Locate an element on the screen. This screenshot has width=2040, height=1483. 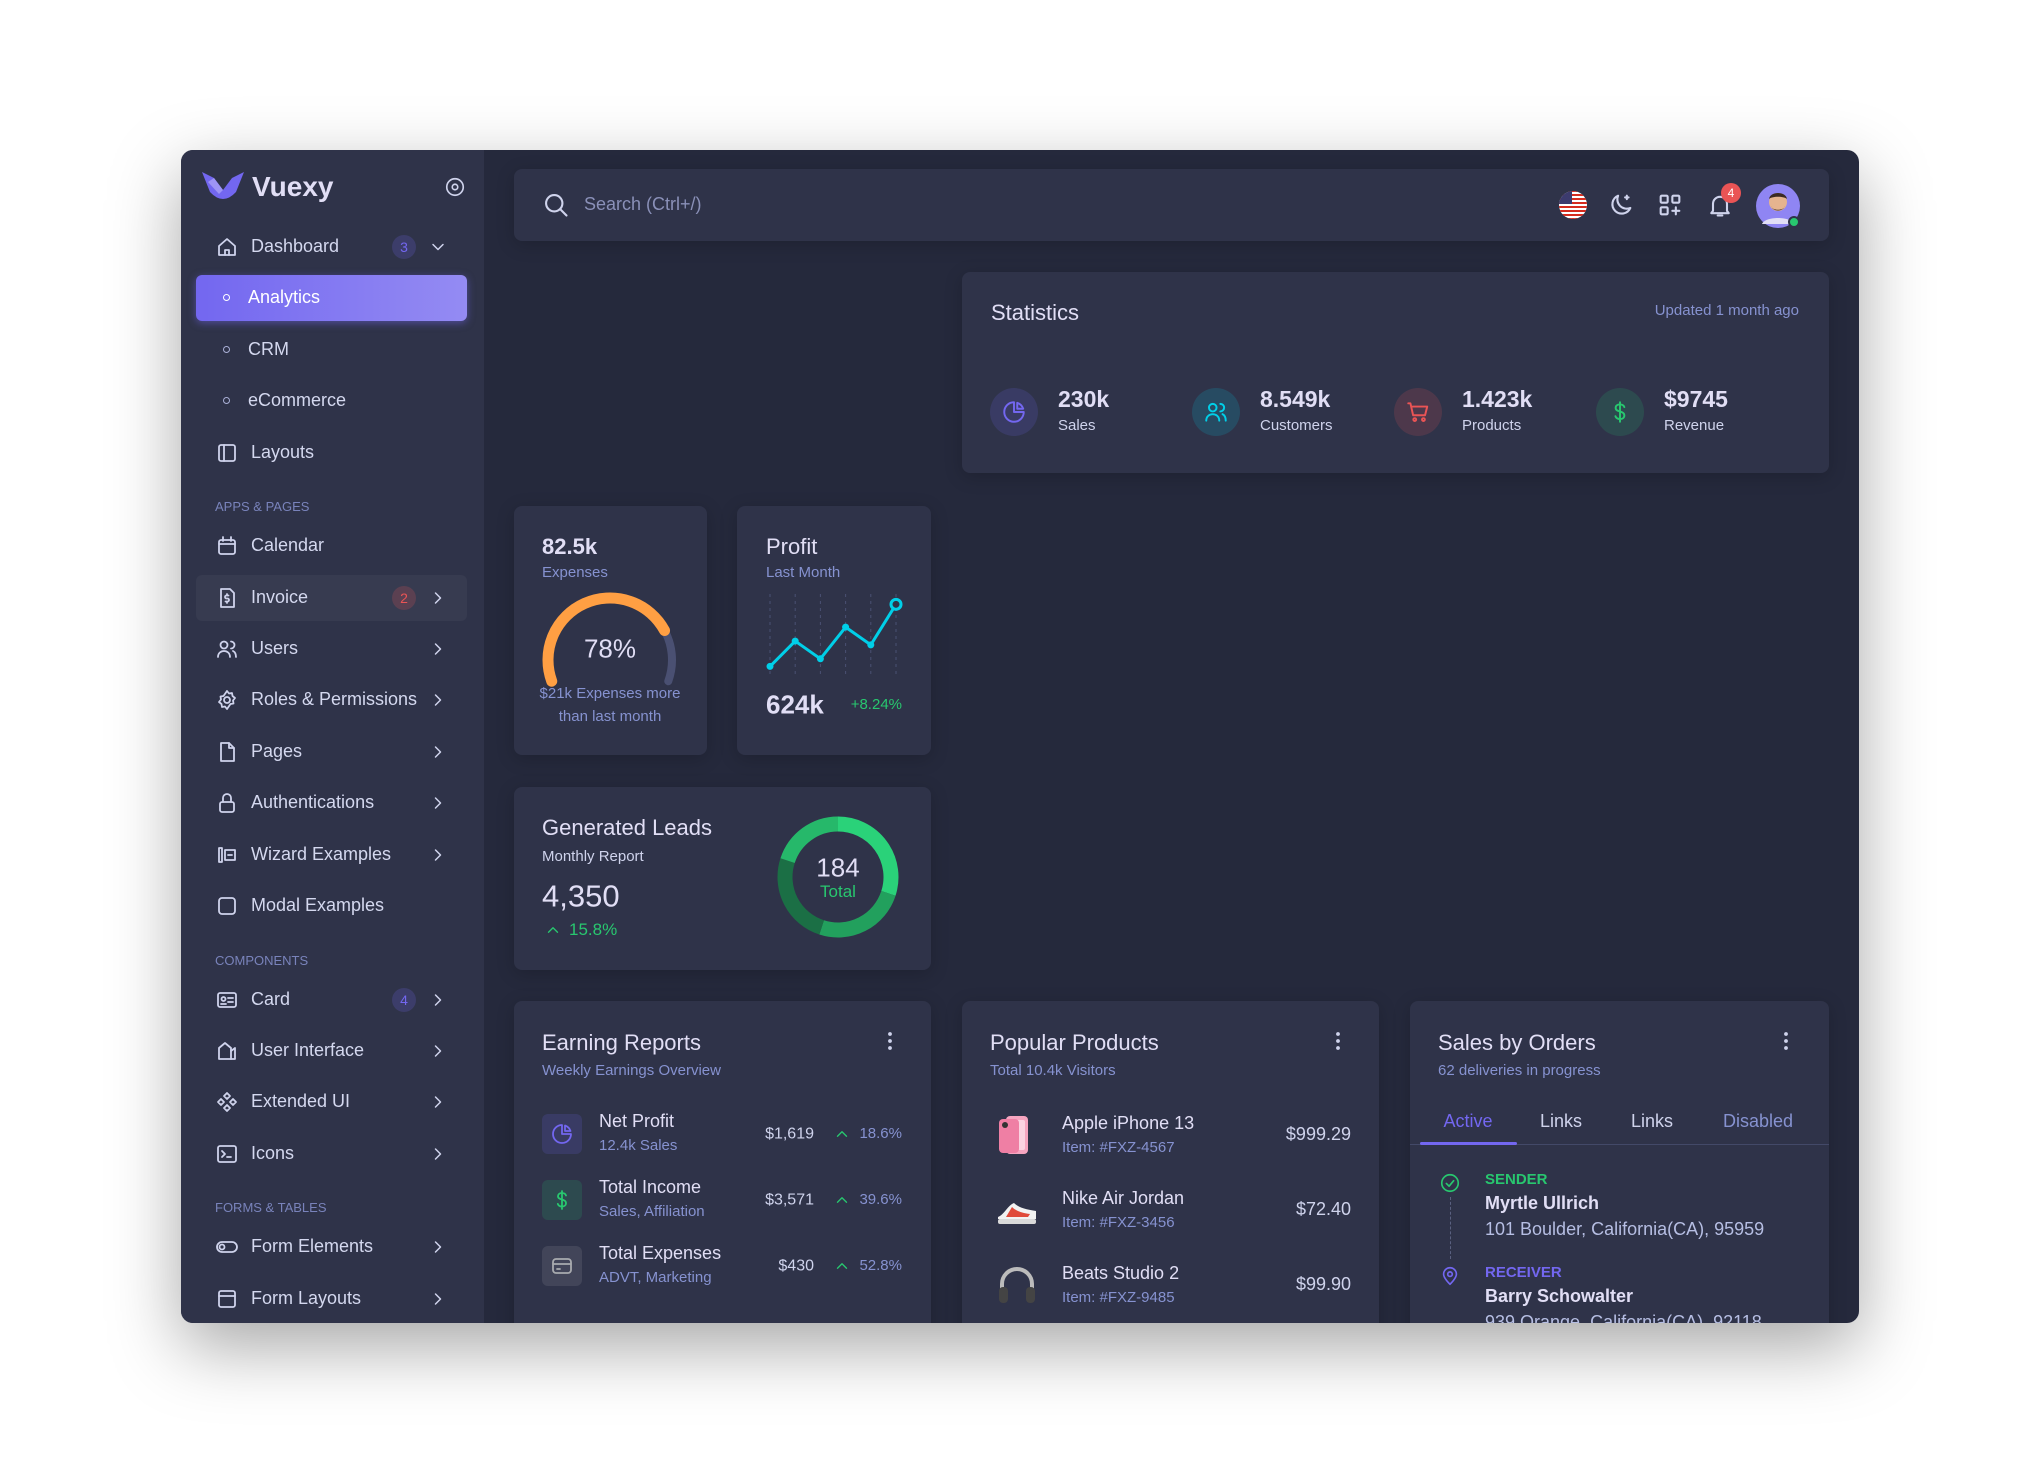
brand-logo is located at coordinates (223, 185).